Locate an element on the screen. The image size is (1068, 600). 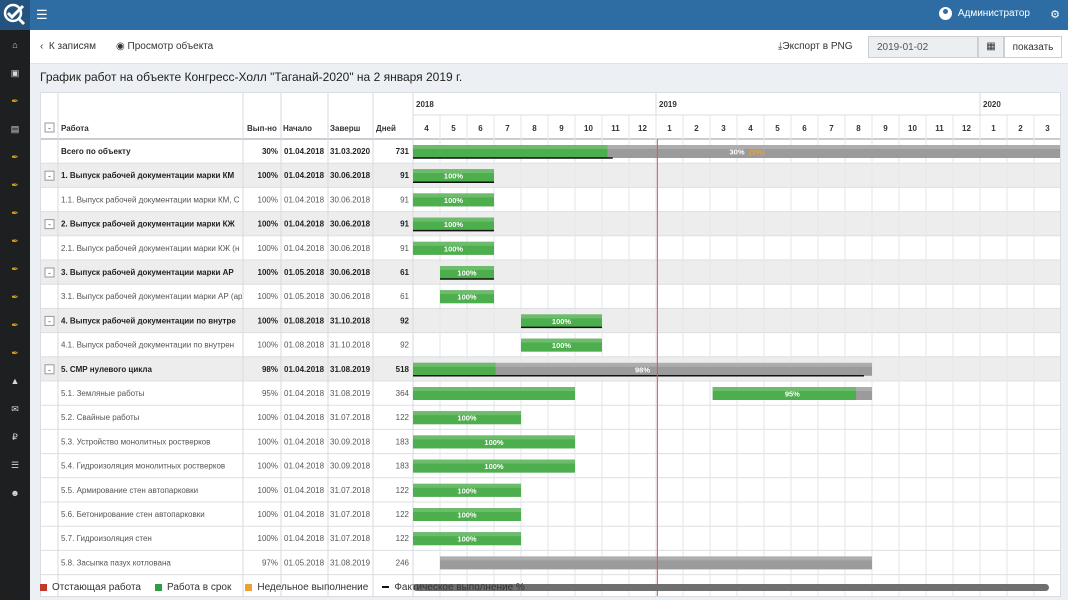
eye-icon: ◉ is located at coordinates (120, 46).